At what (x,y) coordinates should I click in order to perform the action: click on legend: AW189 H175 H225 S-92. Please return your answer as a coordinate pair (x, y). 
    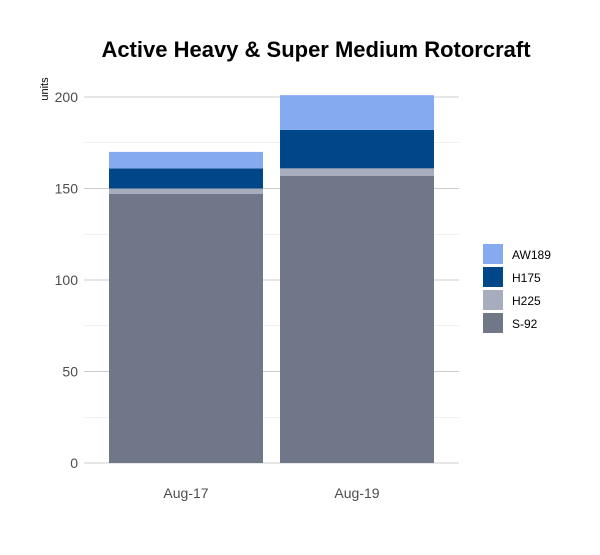
    Looking at the image, I should click on (517, 288).